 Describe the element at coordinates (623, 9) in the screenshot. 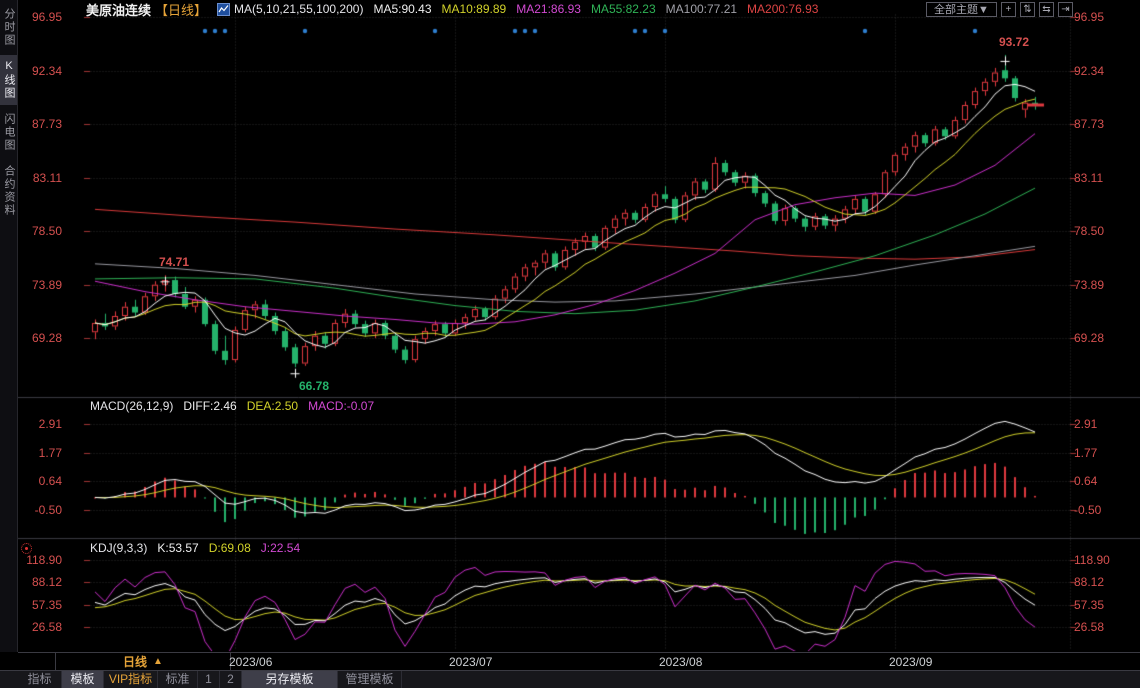

I see `ma55-value: MA55:82.23` at that location.